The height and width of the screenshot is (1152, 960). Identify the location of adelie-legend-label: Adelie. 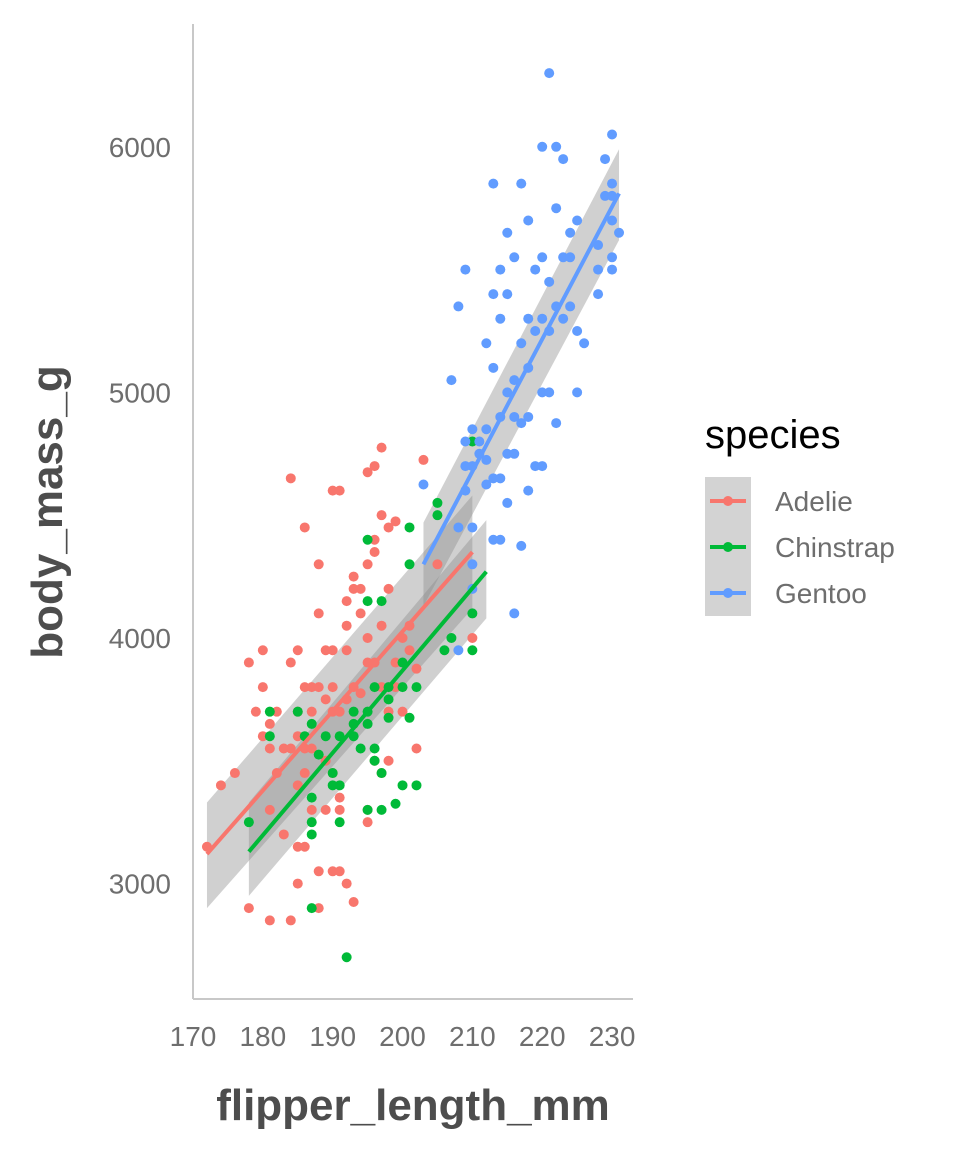
(814, 501).